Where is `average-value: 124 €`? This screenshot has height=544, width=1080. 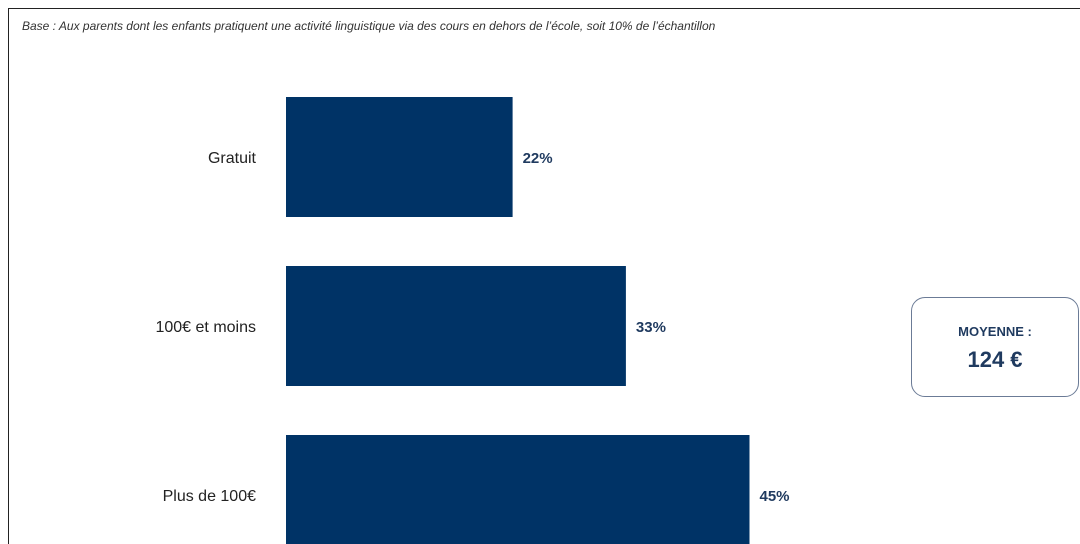 average-value: 124 € is located at coordinates (995, 359).